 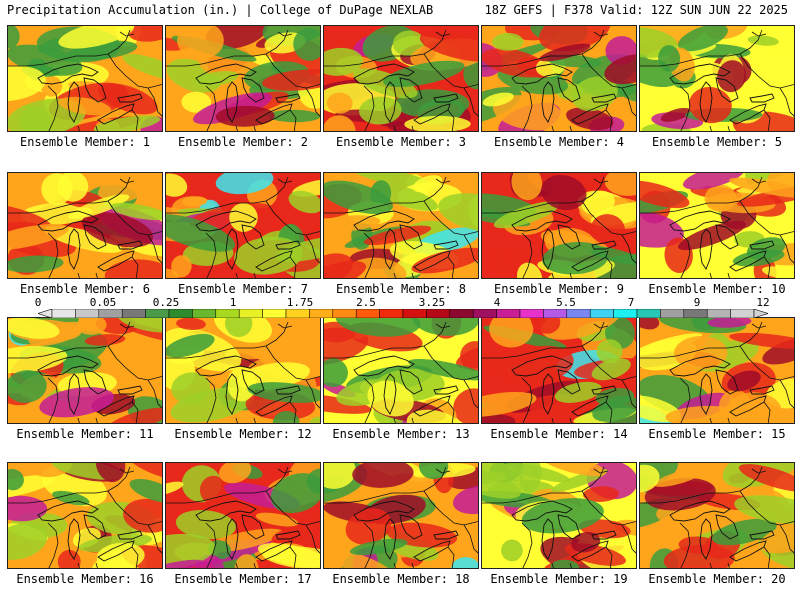 I want to click on colorbar, so click(x=403, y=313).